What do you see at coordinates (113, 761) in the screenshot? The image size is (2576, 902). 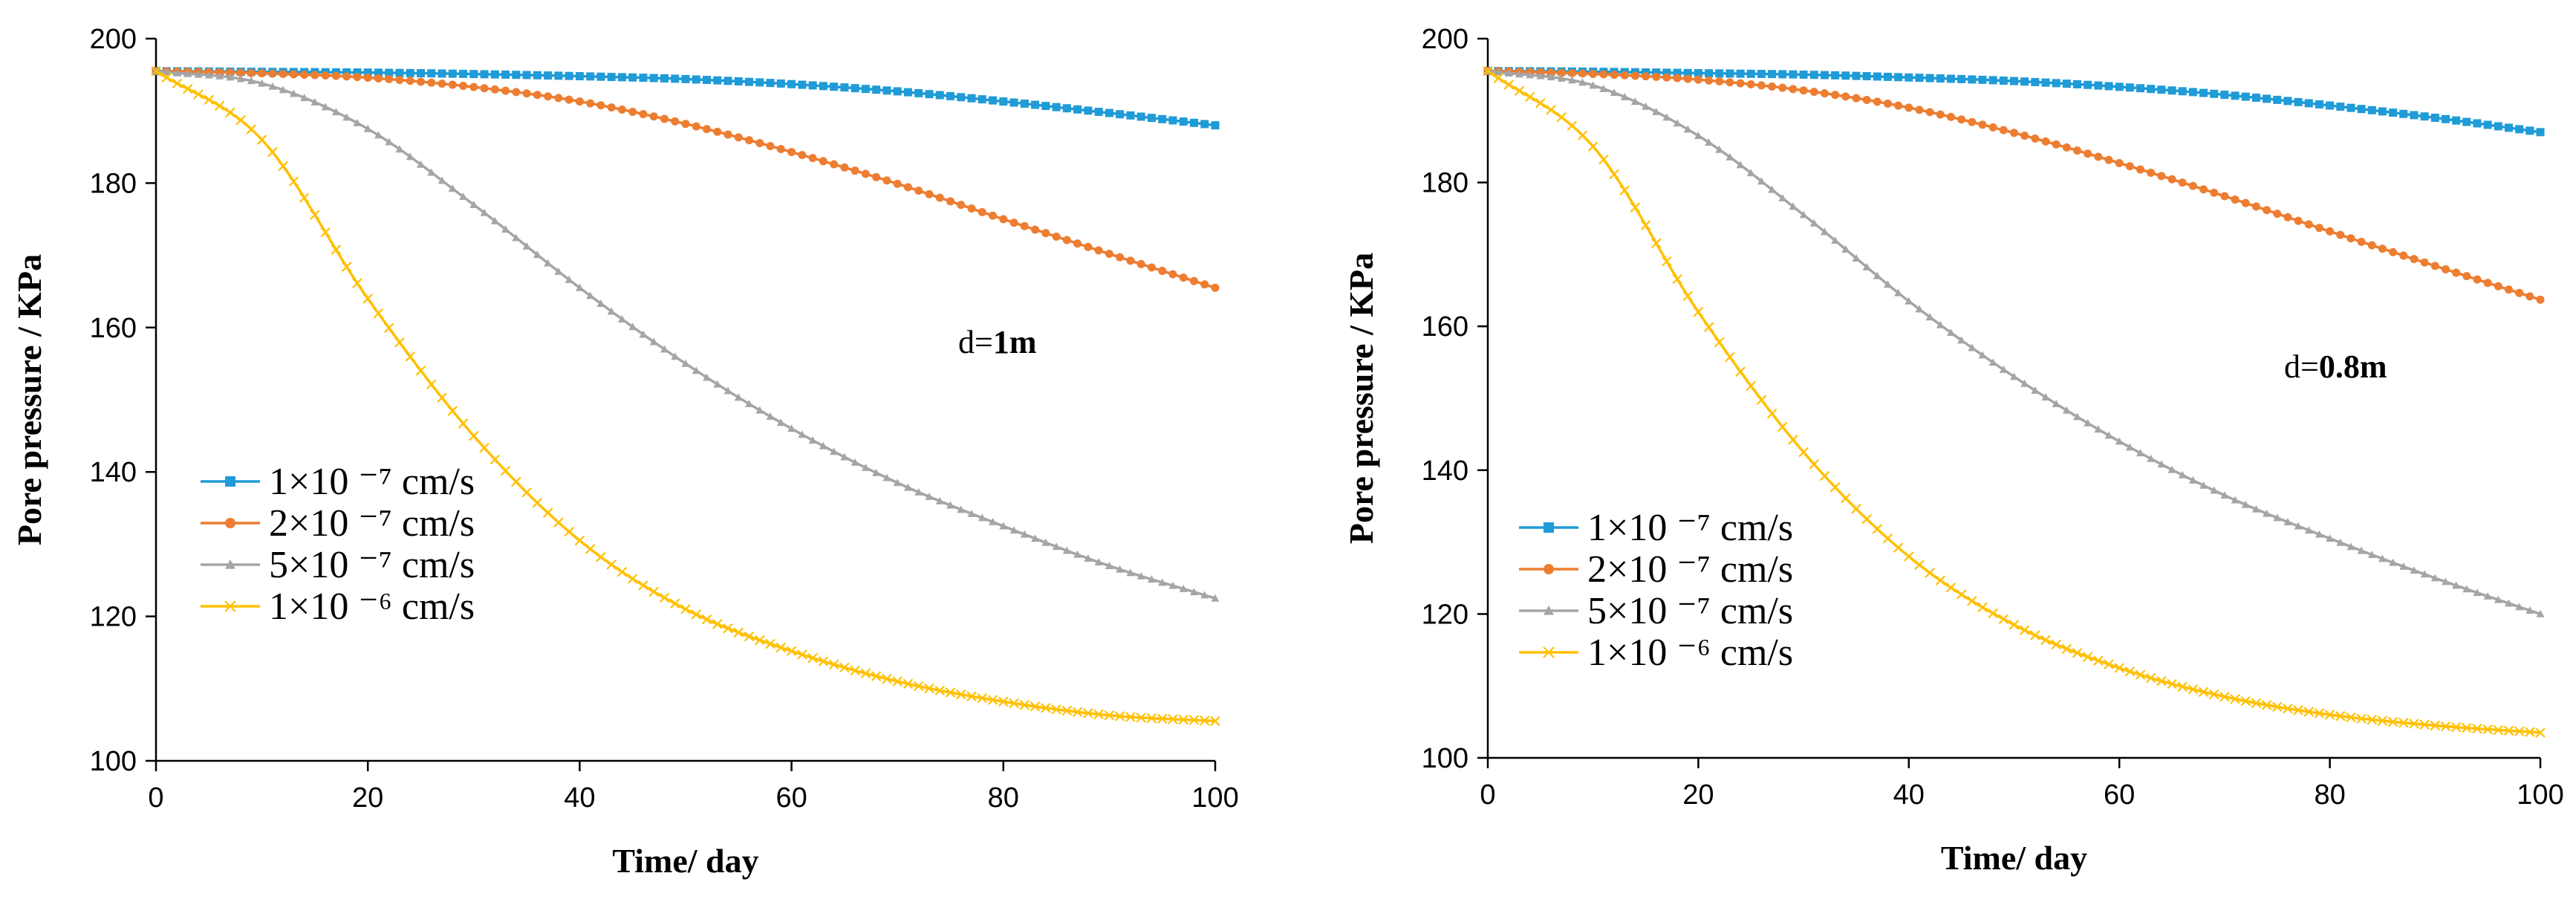 I see `y-tick-label: 100` at bounding box center [113, 761].